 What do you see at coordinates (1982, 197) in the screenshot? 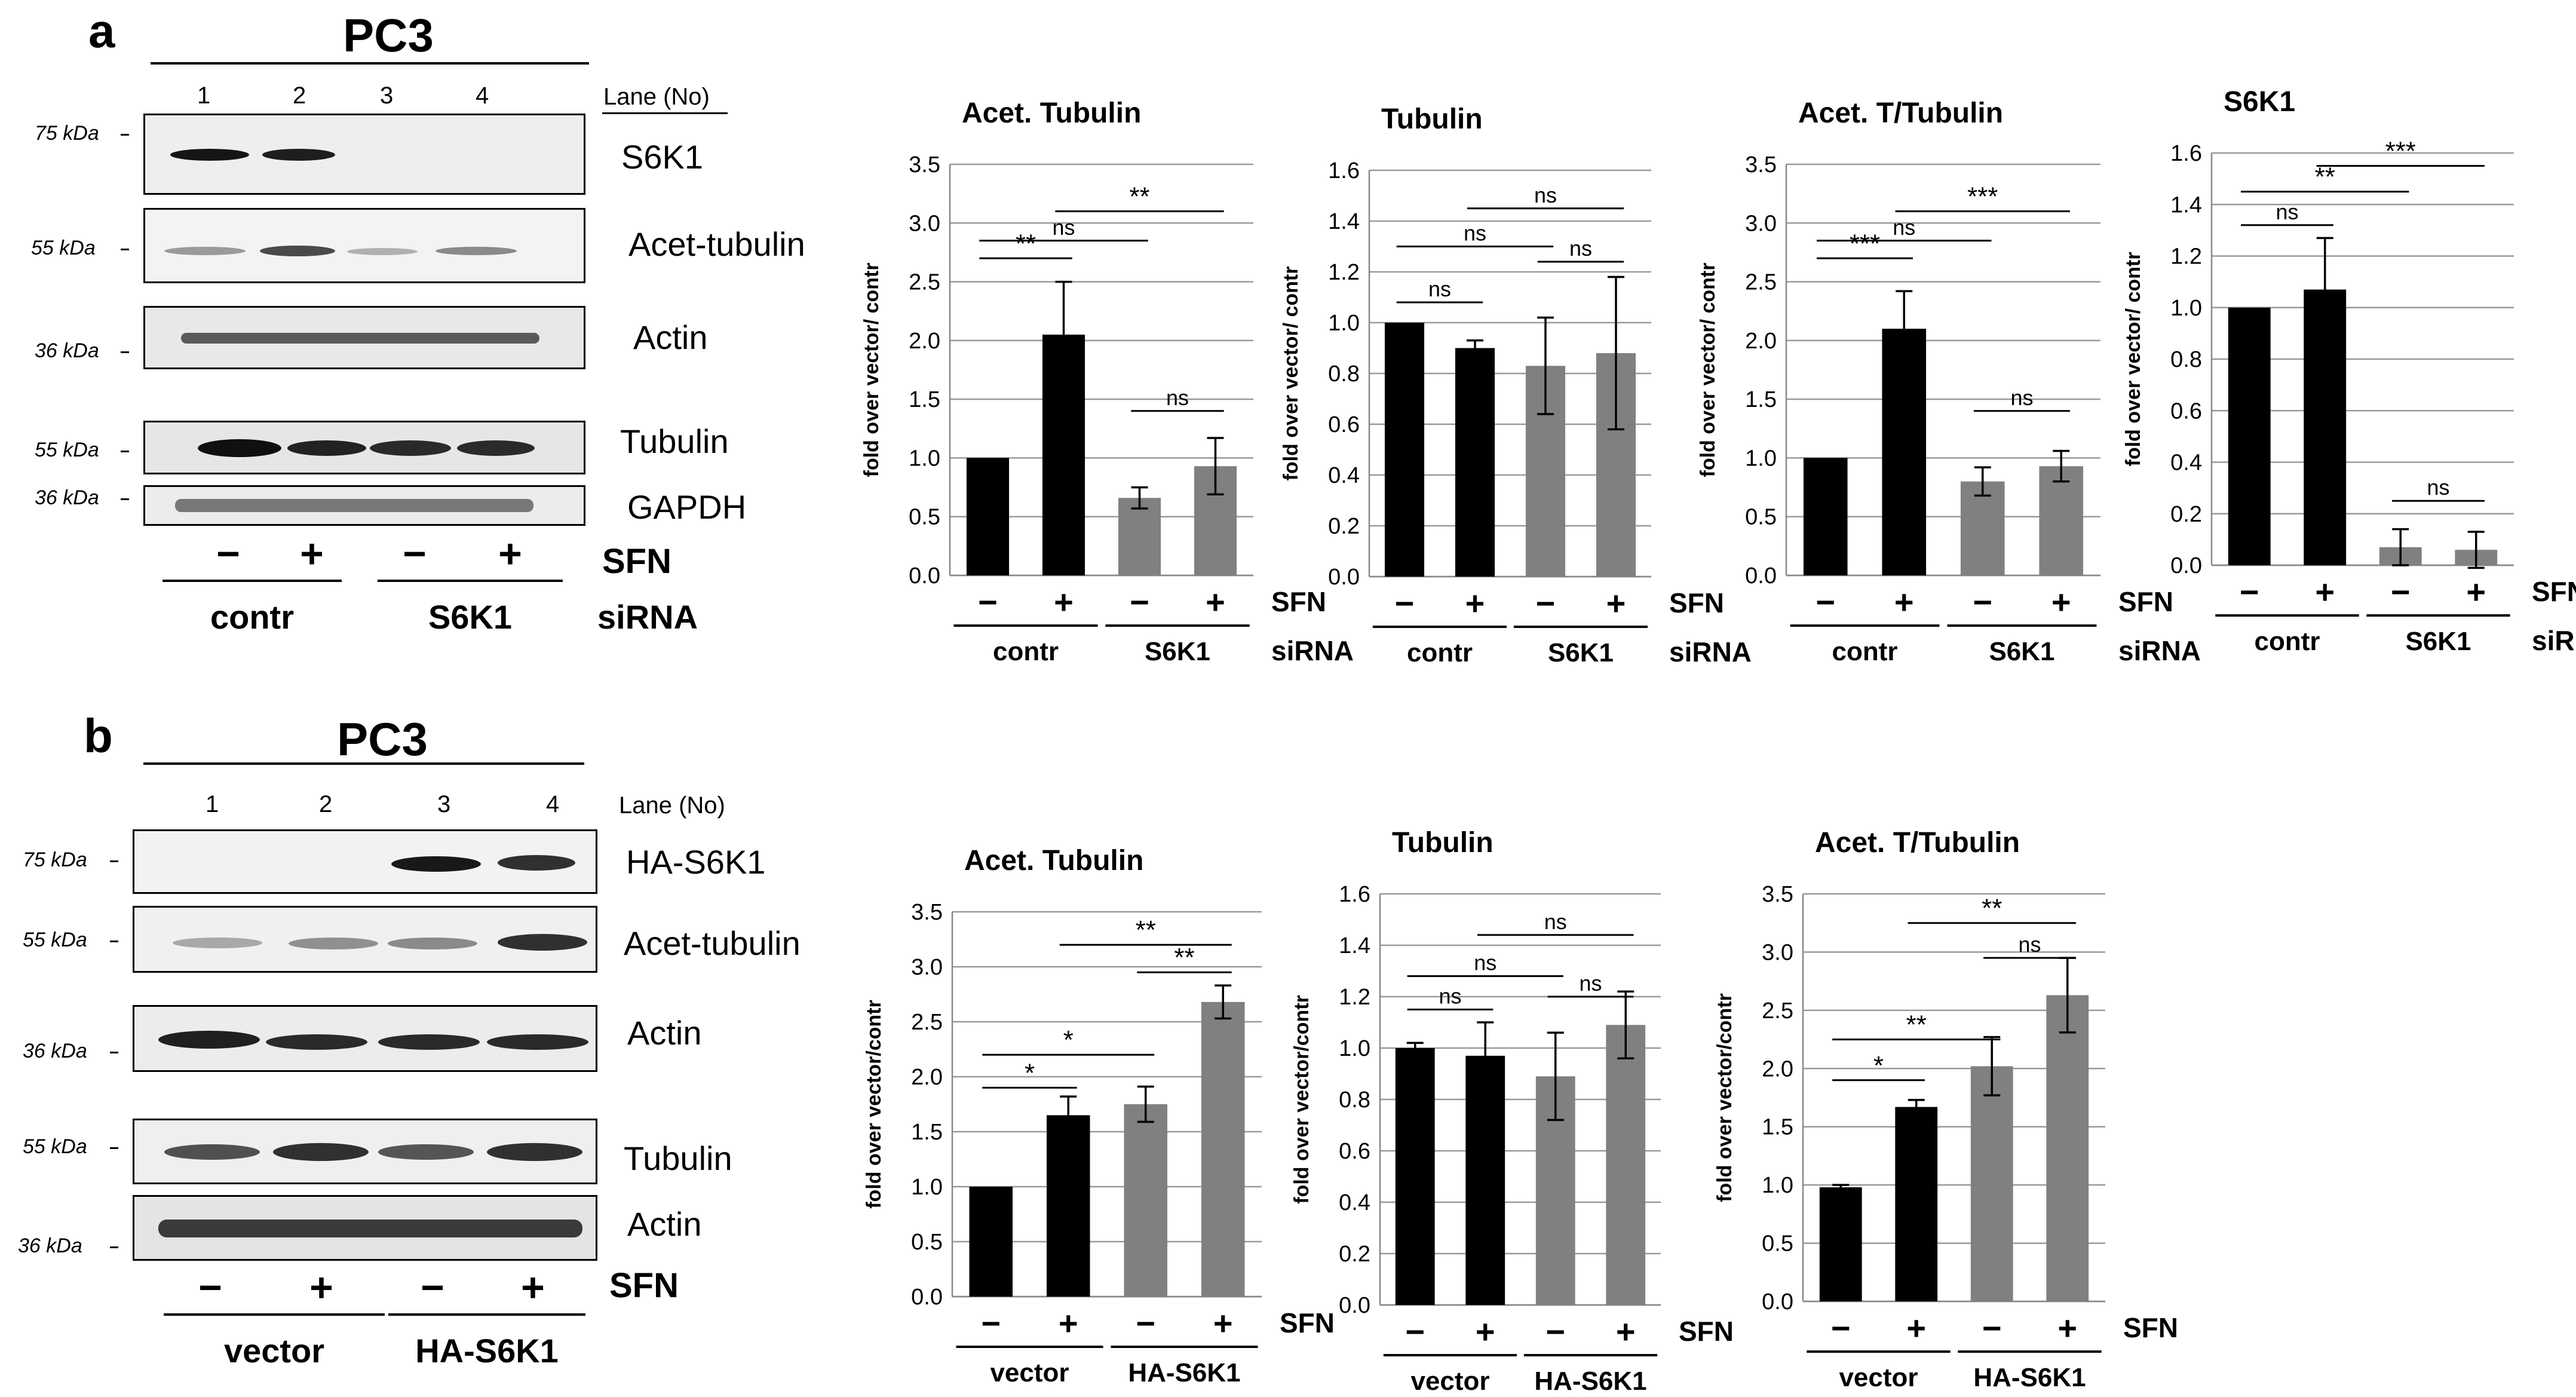
I see `chart-3-sig-label-3: ***` at bounding box center [1982, 197].